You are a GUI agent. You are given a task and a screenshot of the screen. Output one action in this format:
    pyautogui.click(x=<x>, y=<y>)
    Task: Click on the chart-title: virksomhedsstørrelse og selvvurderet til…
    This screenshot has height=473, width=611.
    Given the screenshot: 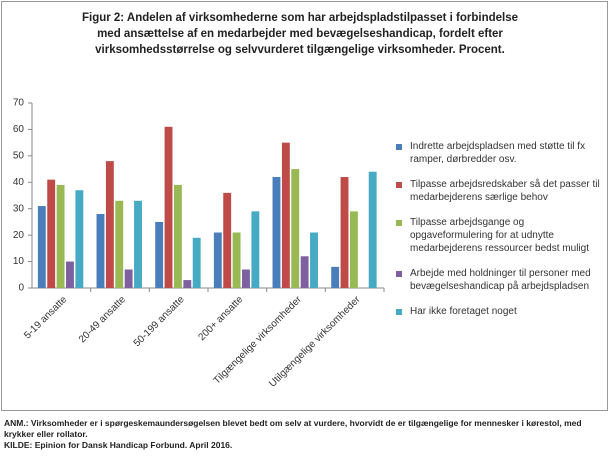 What is the action you would take?
    pyautogui.click(x=300, y=50)
    